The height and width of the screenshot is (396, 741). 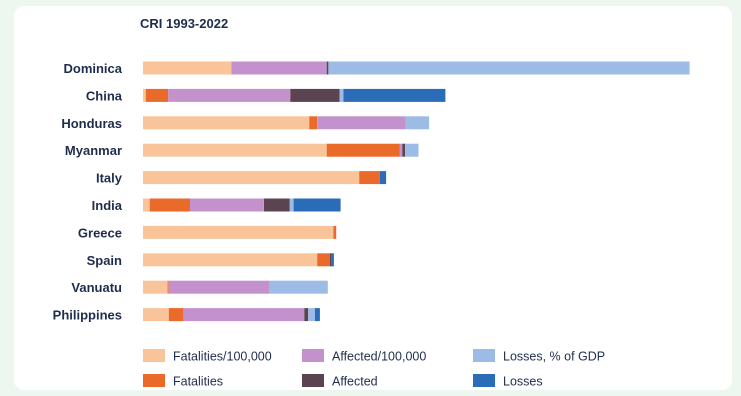 I want to click on bar-italy-losses, so click(x=383, y=178).